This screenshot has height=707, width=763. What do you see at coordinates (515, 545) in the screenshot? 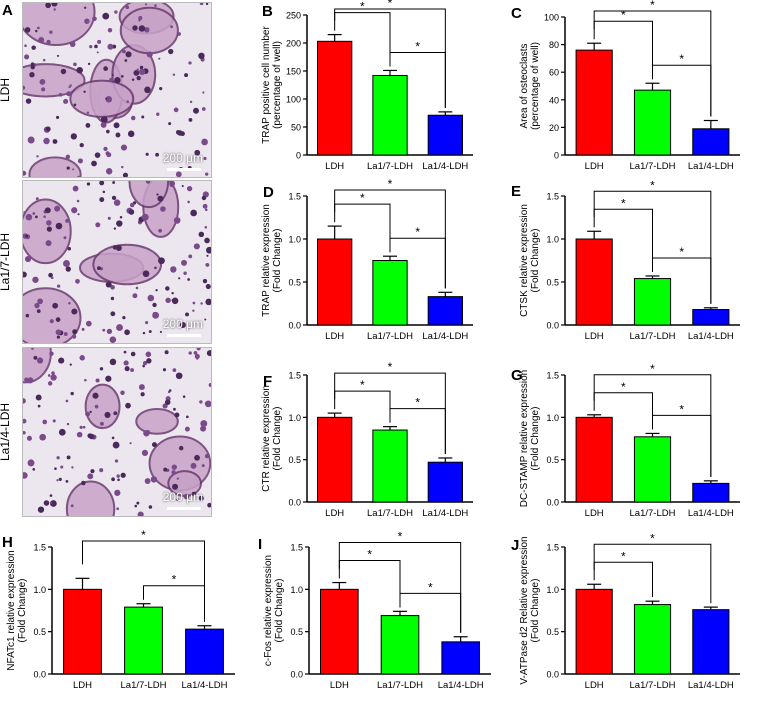
I see `panel-letter: J` at bounding box center [515, 545].